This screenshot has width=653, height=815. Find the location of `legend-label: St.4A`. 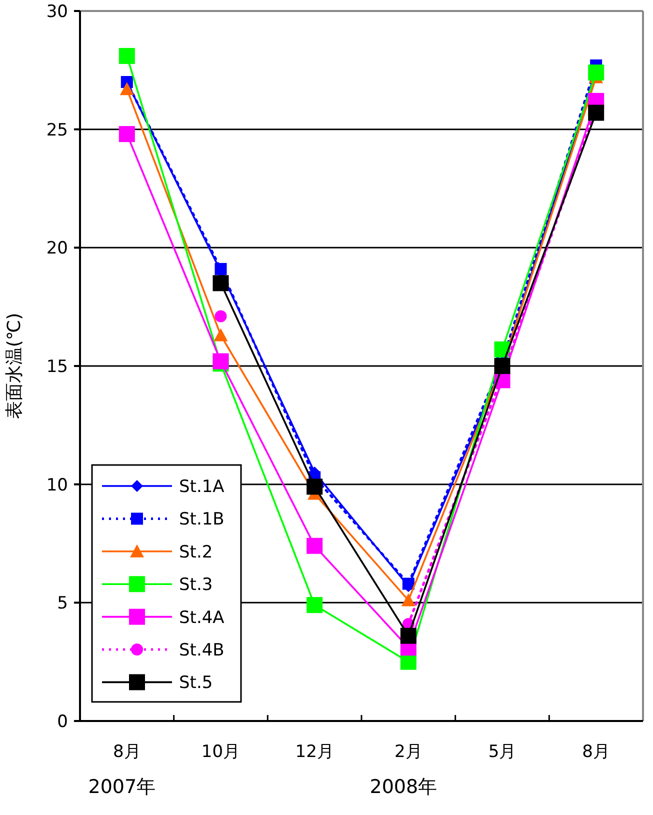

legend-label: St.4A is located at coordinates (202, 618).